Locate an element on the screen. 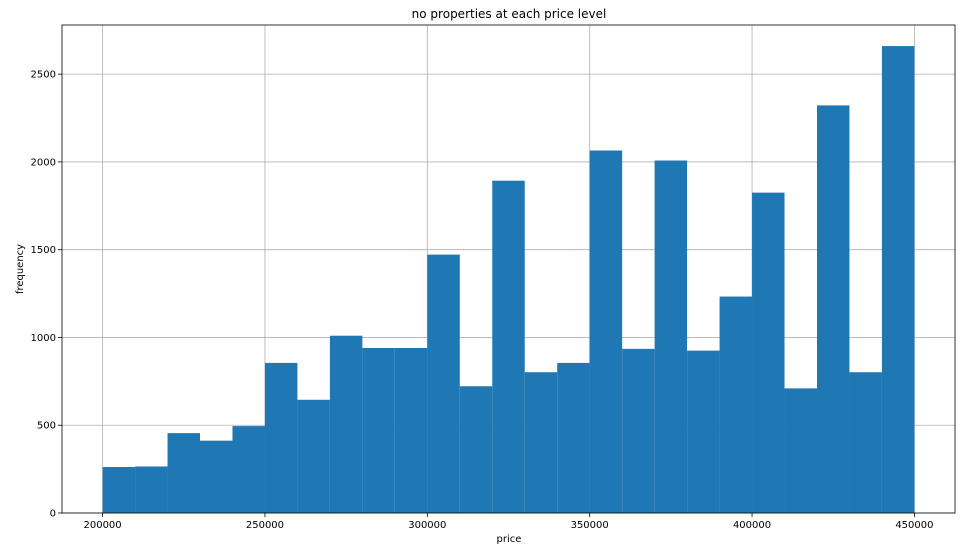 This screenshot has height=553, width=960. x-tick-label: 400000 is located at coordinates (752, 525).